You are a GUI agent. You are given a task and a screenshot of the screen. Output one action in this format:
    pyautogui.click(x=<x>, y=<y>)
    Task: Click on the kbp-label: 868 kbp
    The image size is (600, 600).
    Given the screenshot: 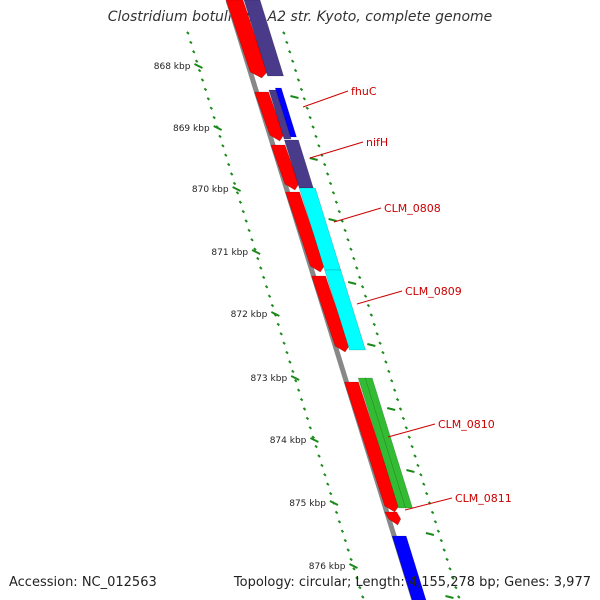 What is the action you would take?
    pyautogui.click(x=172, y=67)
    